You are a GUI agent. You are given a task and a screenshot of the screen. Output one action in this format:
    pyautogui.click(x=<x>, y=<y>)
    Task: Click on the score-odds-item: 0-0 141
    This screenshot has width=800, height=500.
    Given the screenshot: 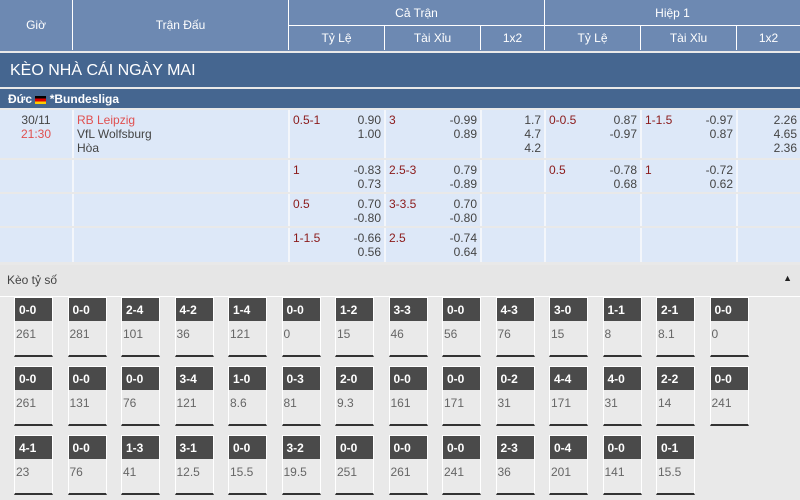 What is the action you would take?
    pyautogui.click(x=622, y=465)
    